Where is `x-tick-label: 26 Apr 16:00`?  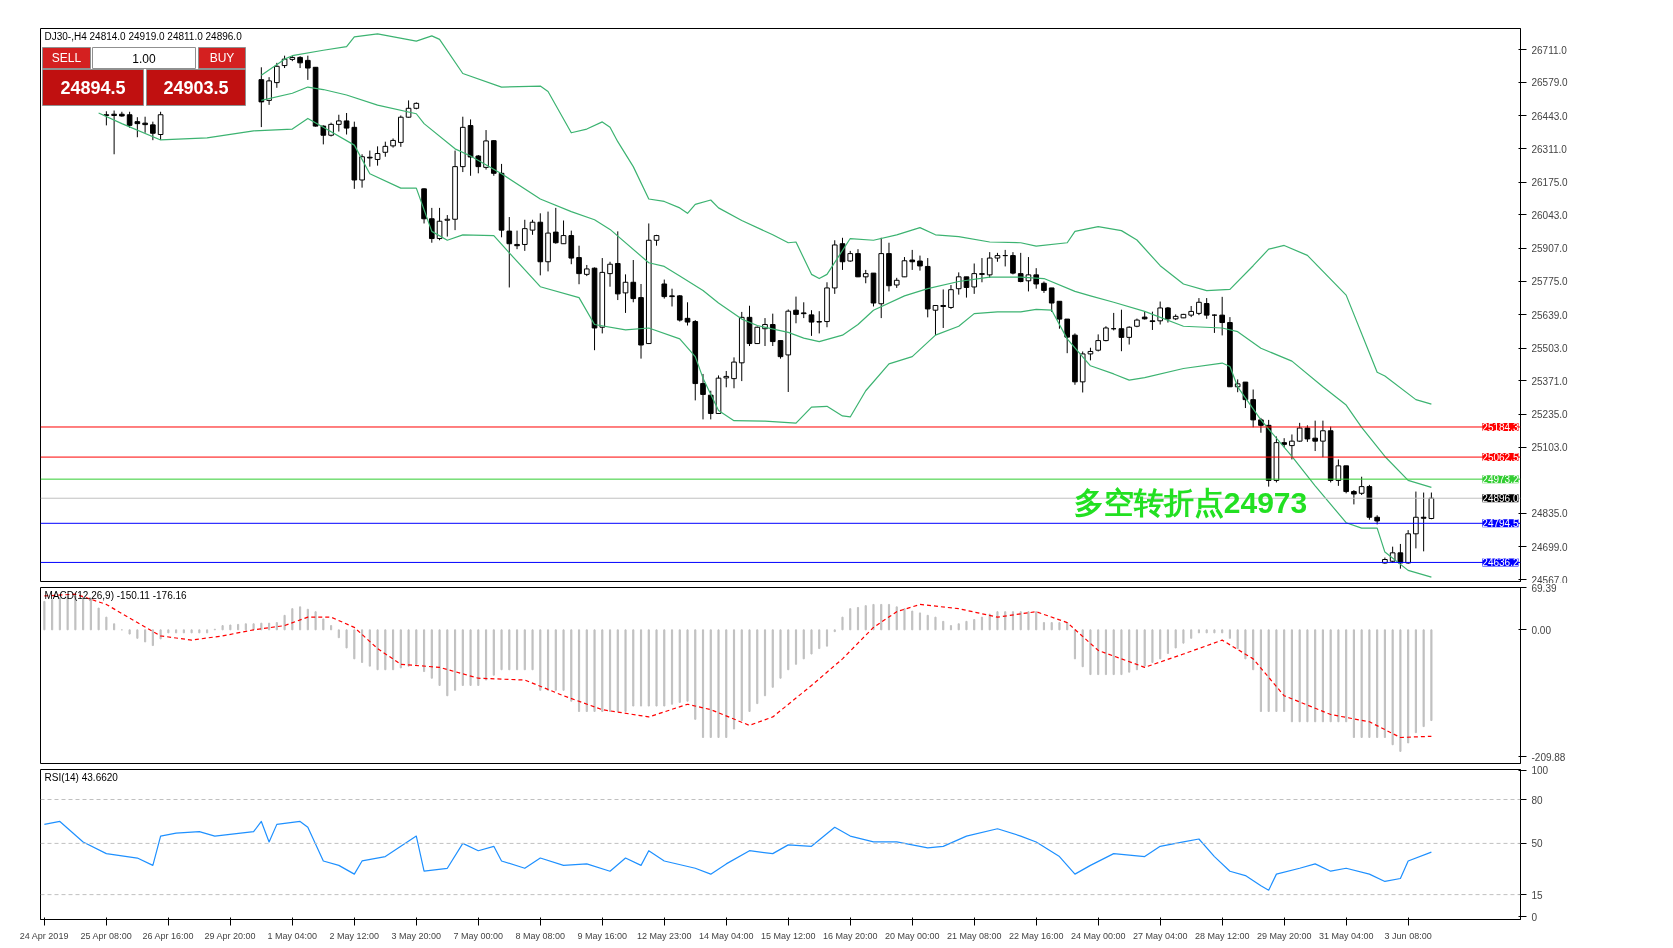 x-tick-label: 26 Apr 16:00 is located at coordinates (168, 935).